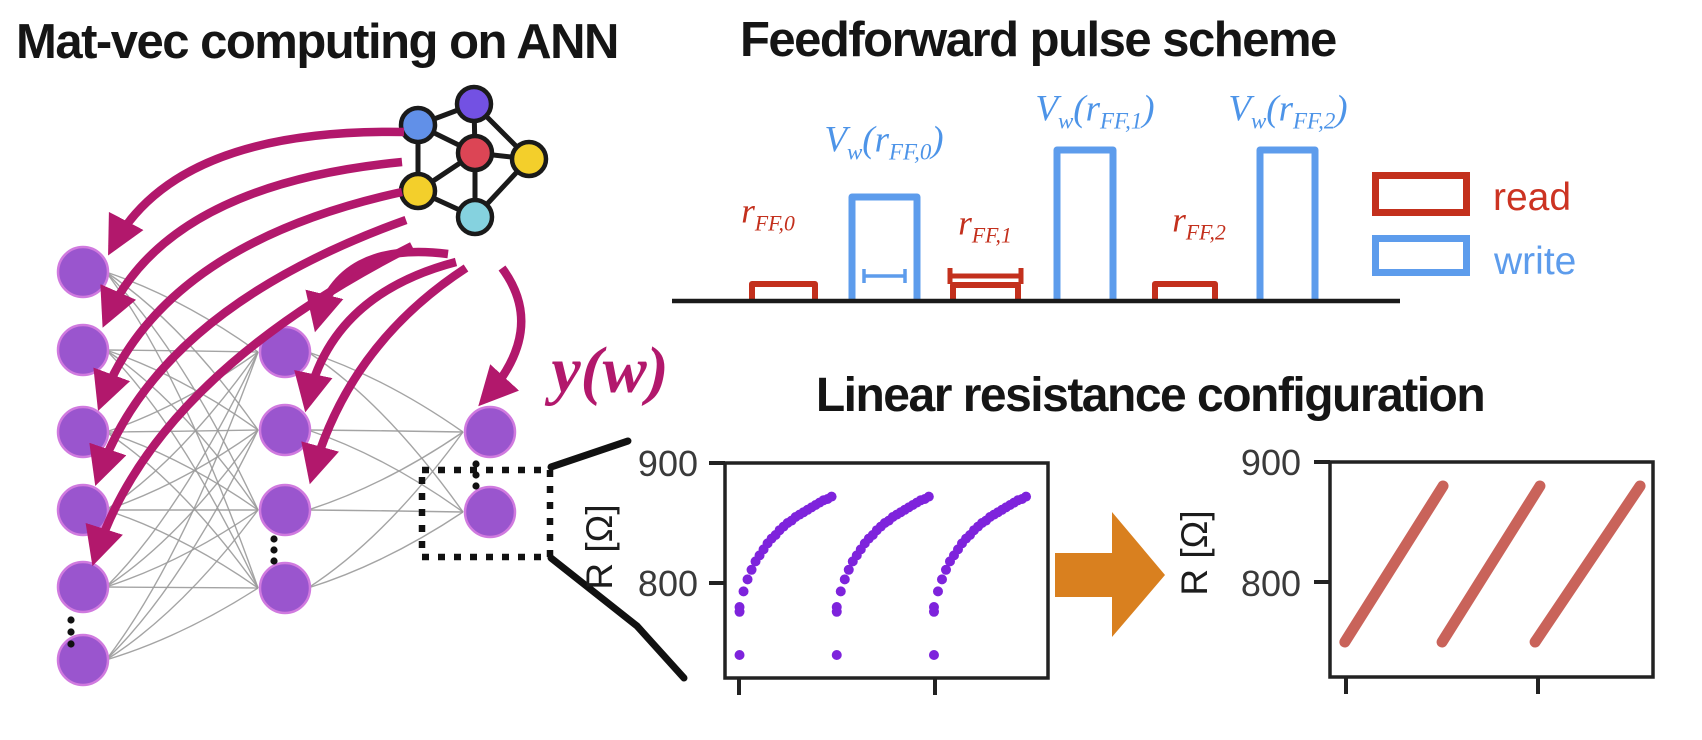  I want to click on transform-arrow, so click(1110, 574).